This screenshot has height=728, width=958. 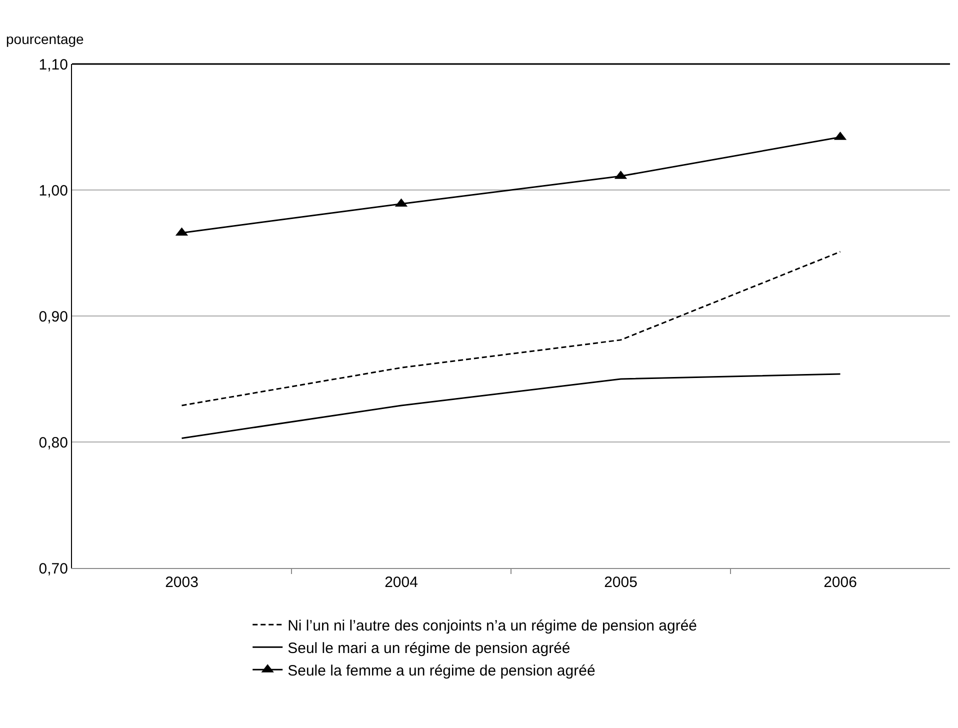 I want to click on legend-label: Ni l’un ni l’autre des conjoints n’a un régime de pension agréé, so click(x=493, y=625).